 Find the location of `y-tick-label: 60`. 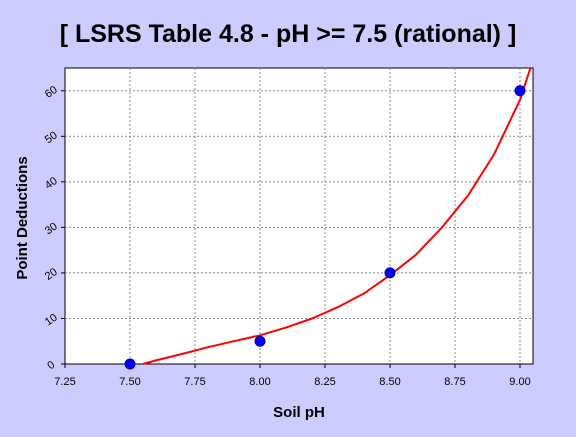

y-tick-label: 60 is located at coordinates (51, 92).